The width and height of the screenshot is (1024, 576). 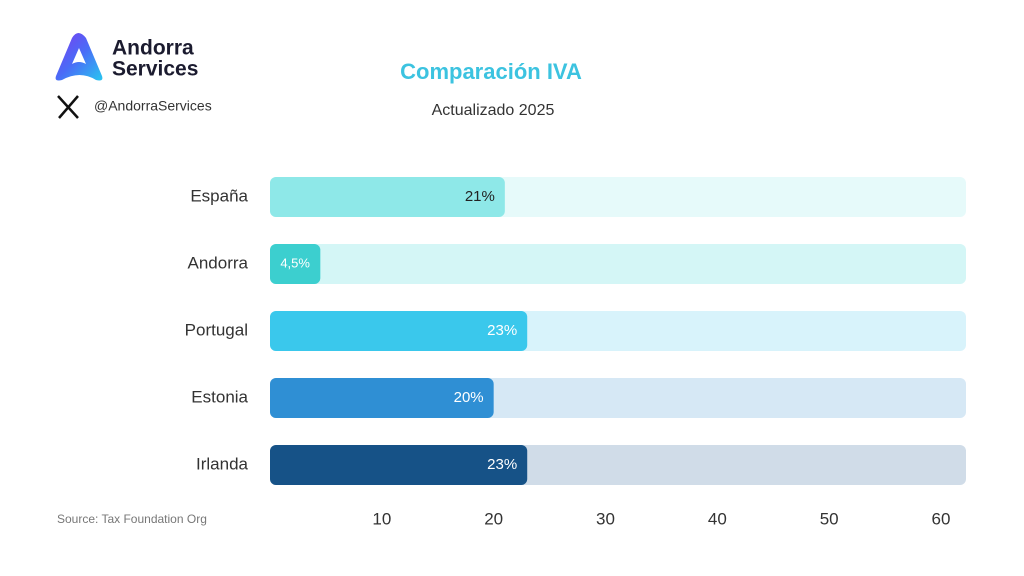 What do you see at coordinates (218, 262) in the screenshot?
I see `category-label: Andorra` at bounding box center [218, 262].